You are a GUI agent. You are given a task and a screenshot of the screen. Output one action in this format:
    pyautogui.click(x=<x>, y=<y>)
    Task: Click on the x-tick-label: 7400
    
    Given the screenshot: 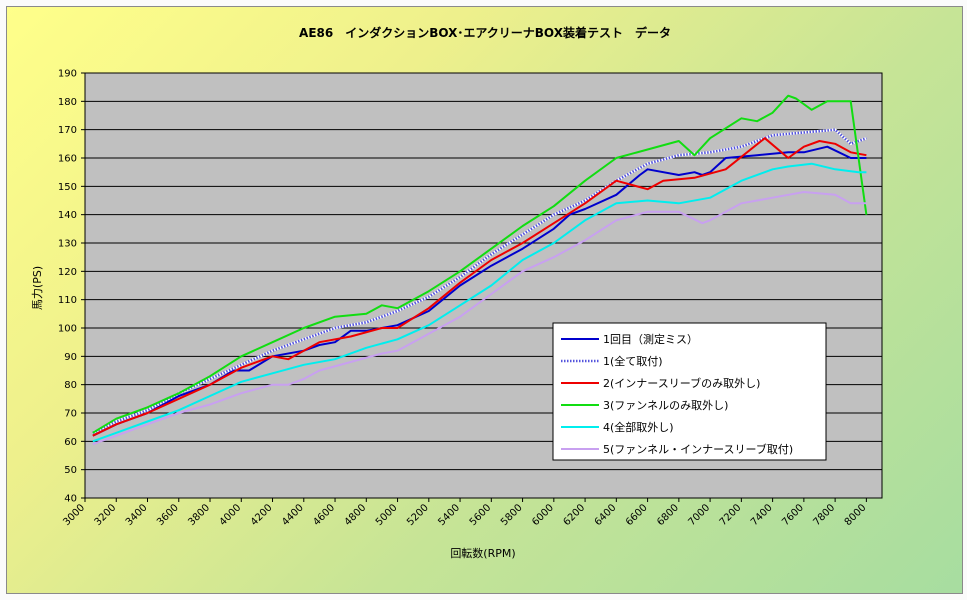 What is the action you would take?
    pyautogui.click(x=762, y=515)
    